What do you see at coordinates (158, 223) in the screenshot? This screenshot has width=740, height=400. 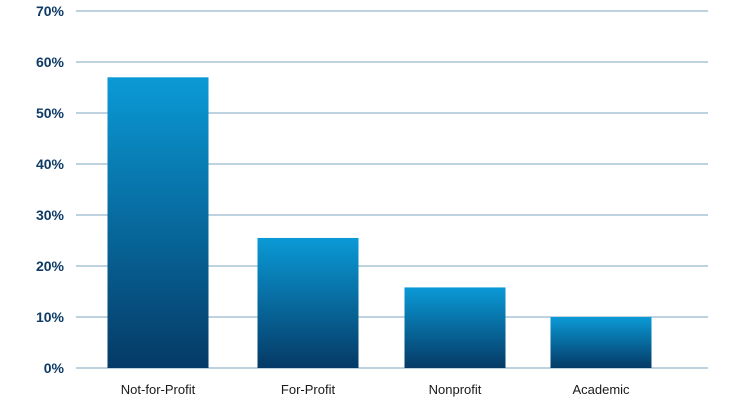 I see `bar-not-for-profit` at bounding box center [158, 223].